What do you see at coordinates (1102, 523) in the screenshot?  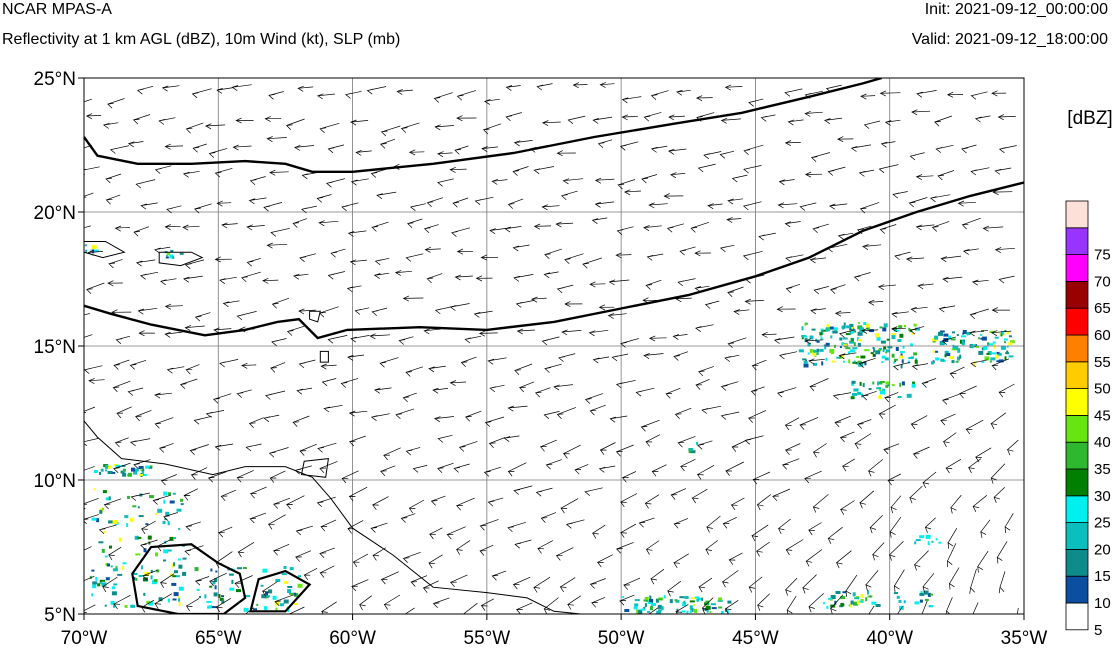 I see `colorbar-level-label: 25` at bounding box center [1102, 523].